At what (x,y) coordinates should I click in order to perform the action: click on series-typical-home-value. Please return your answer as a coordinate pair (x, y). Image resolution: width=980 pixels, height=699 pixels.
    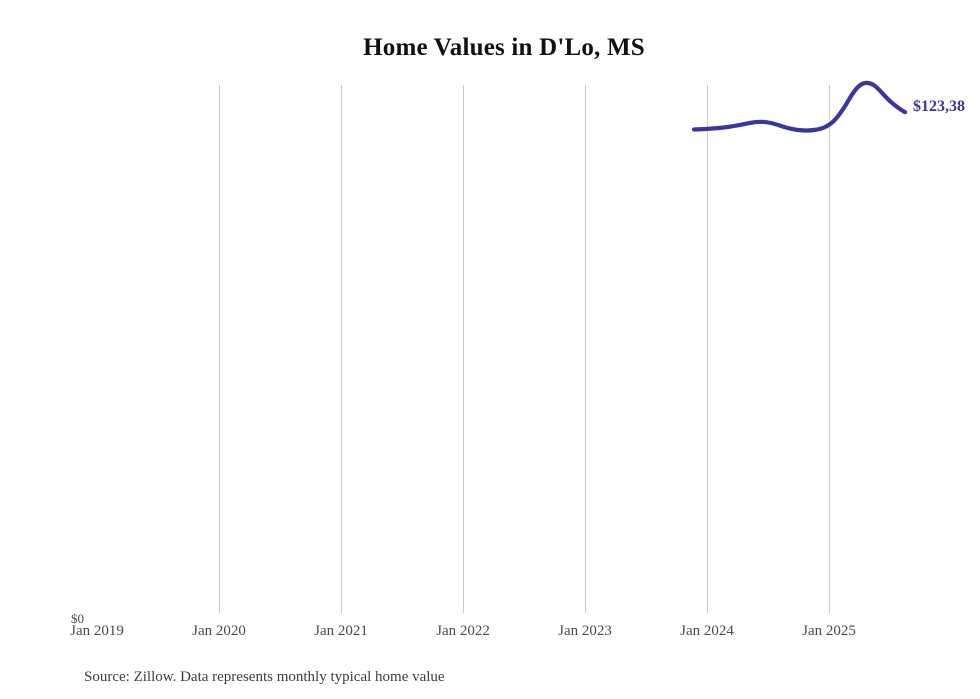
    Looking at the image, I should click on (799, 106).